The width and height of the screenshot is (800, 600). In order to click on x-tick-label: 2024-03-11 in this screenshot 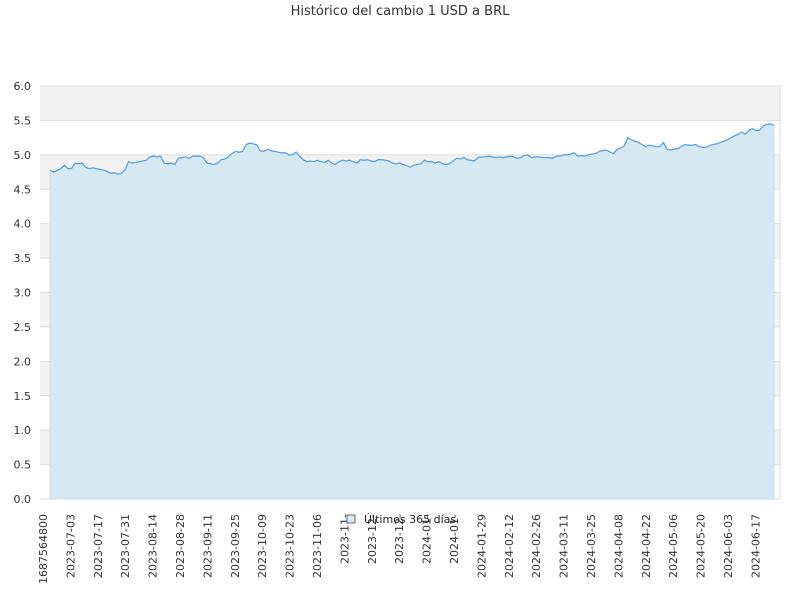, I will do `click(564, 546)`.